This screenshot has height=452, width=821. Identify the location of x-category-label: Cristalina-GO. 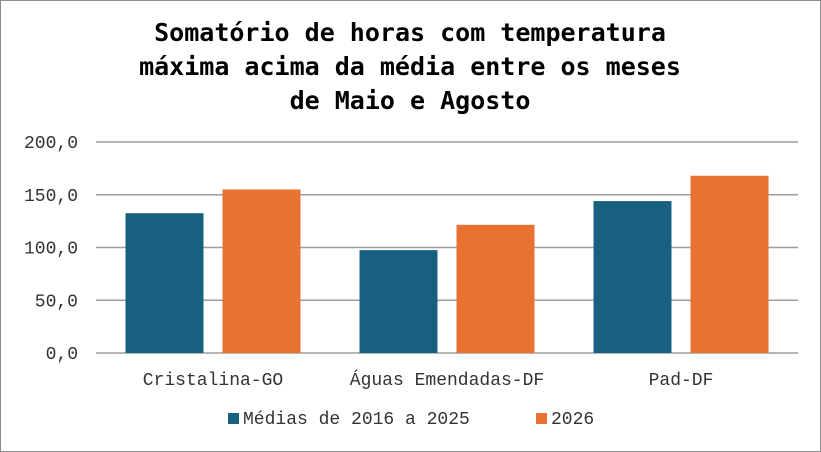
(213, 381).